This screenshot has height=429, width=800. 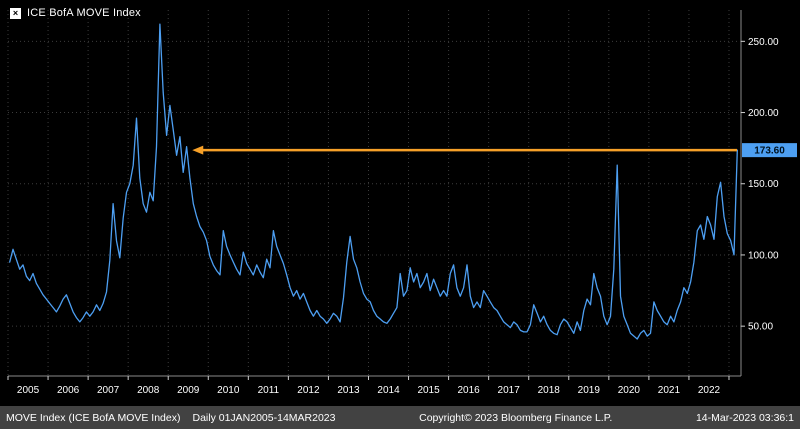 What do you see at coordinates (228, 390) in the screenshot?
I see `x-axis-year-label: 2010` at bounding box center [228, 390].